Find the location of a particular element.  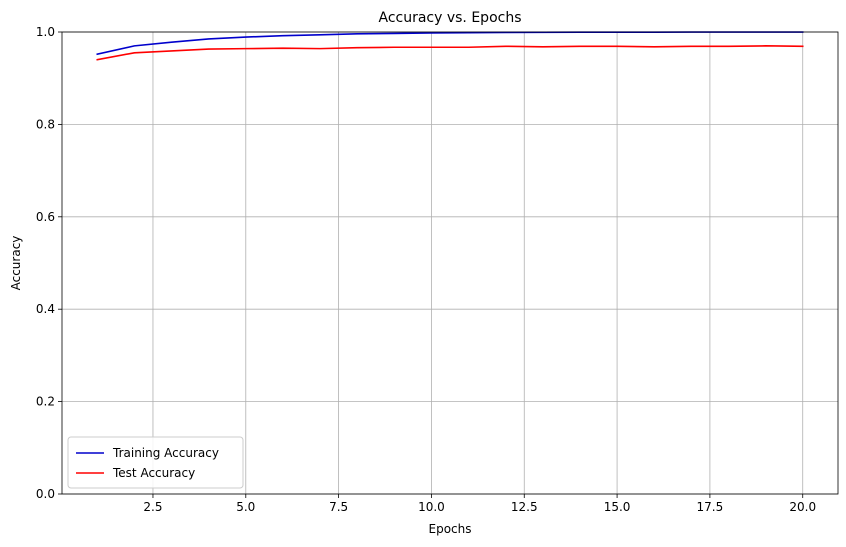

legend-box is located at coordinates (155, 462).